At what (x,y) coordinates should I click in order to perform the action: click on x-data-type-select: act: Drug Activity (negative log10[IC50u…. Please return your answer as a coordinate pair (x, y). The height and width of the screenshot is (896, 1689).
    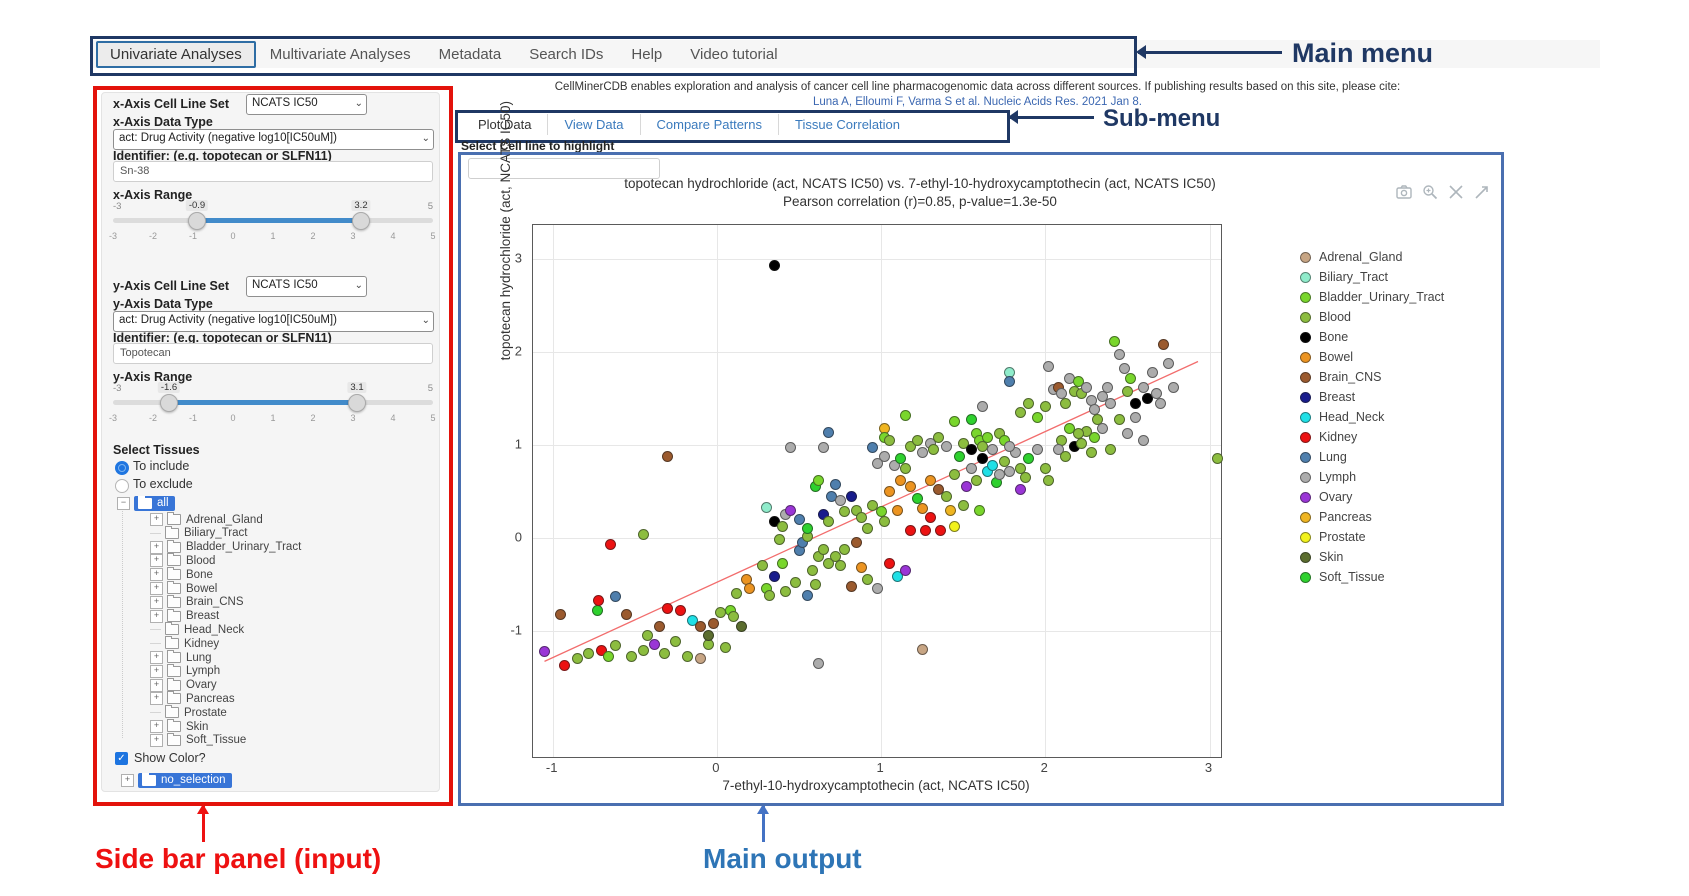
    Looking at the image, I should click on (273, 139).